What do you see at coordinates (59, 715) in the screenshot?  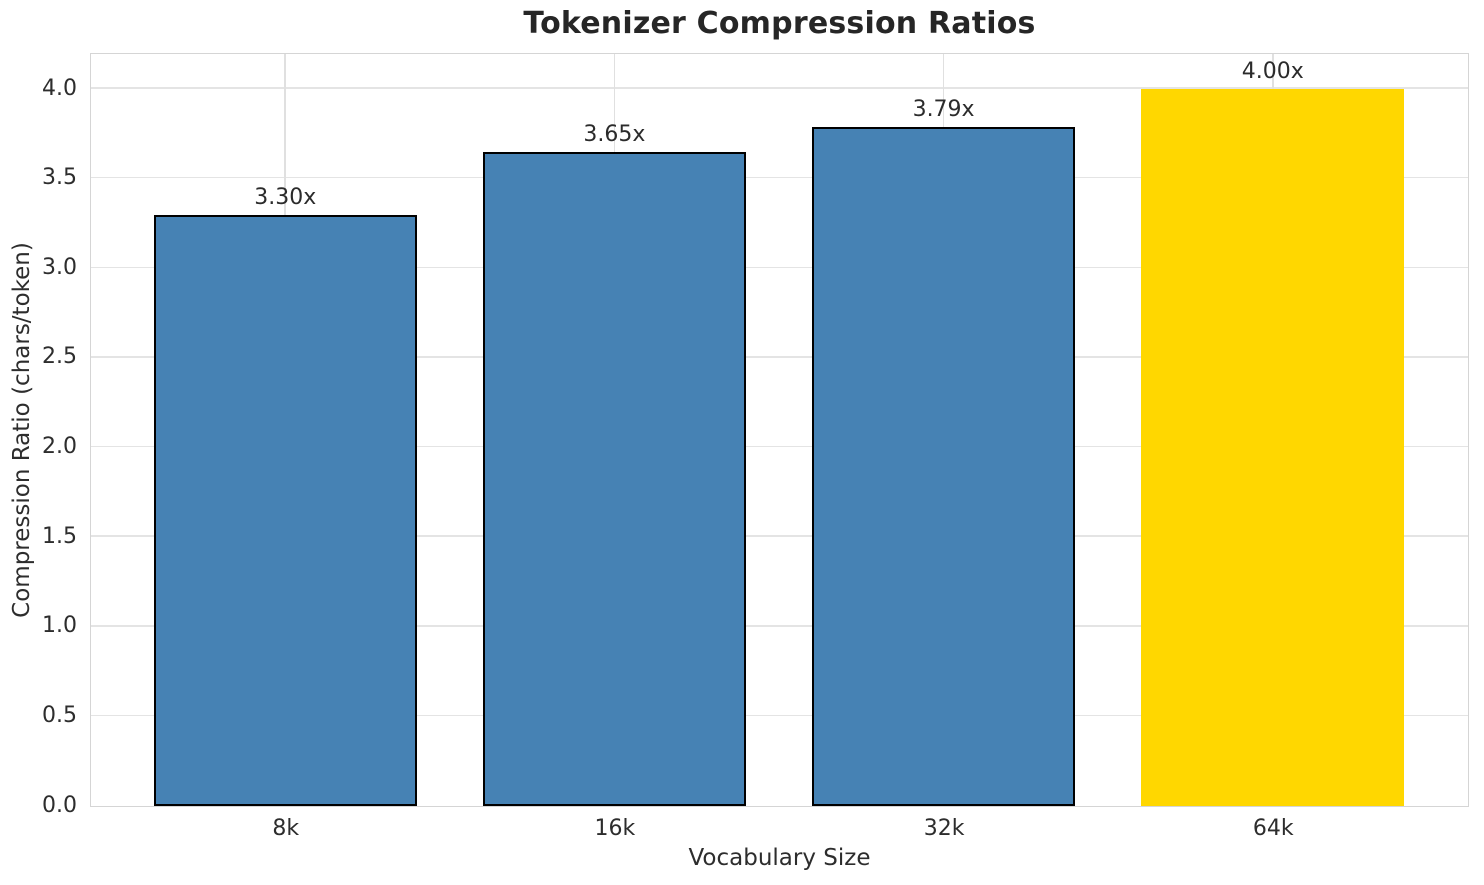 I see `y-tick-label: 0.5` at bounding box center [59, 715].